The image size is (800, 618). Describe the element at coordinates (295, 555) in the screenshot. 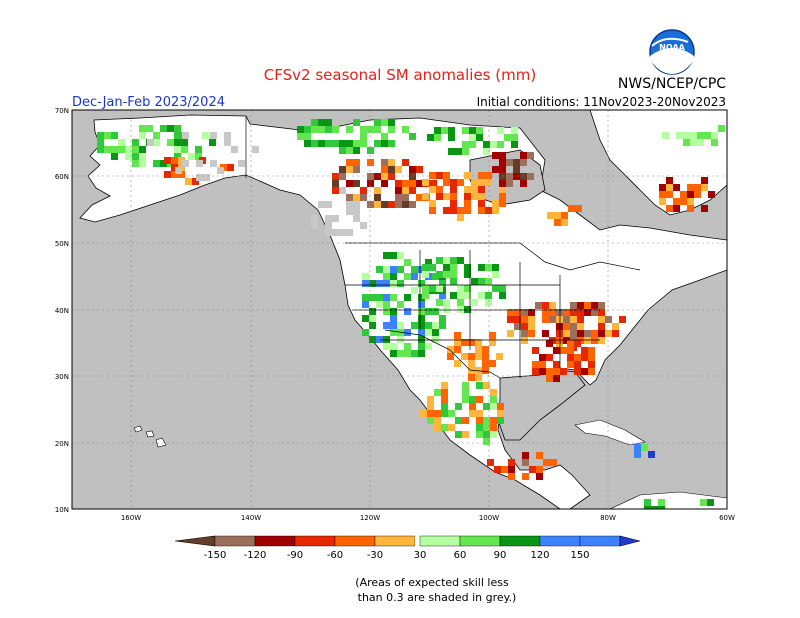

I see `legend-label: -90` at that location.